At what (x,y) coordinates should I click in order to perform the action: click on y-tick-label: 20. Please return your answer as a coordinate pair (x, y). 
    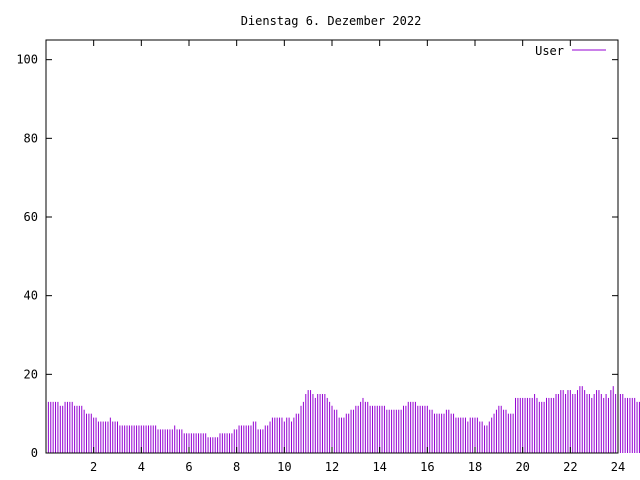
    Looking at the image, I should click on (31, 374).